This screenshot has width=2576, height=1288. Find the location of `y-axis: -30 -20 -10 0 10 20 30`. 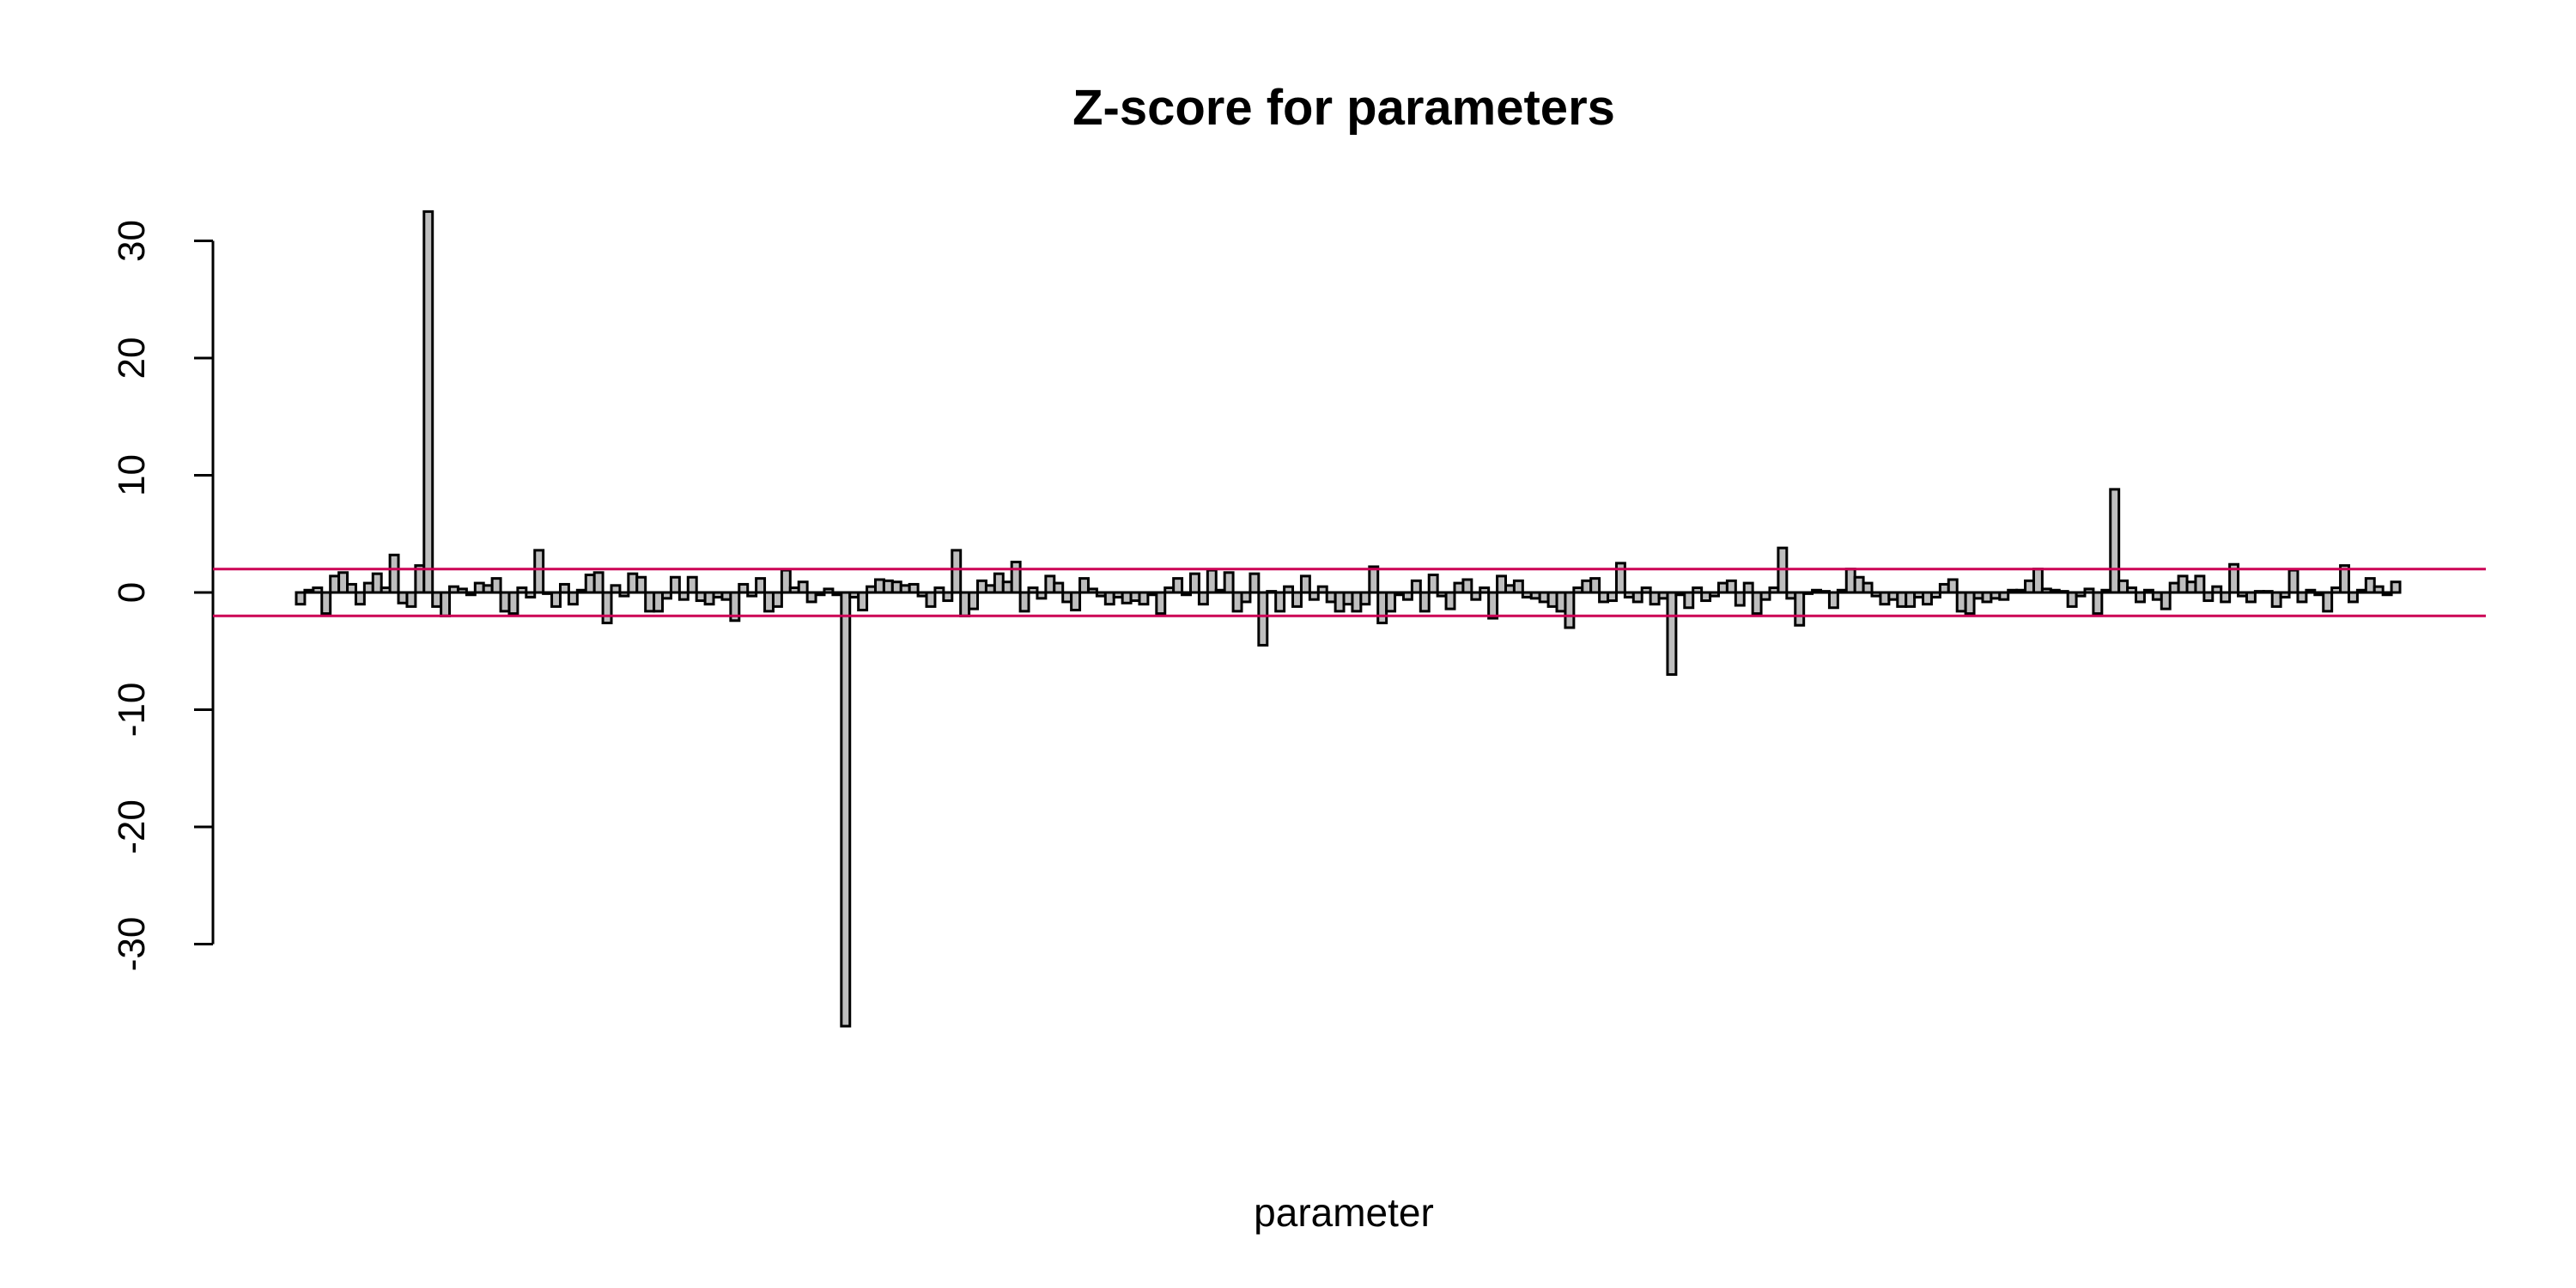

y-axis: -30 -20 -10 0 10 20 30 is located at coordinates (163, 596).